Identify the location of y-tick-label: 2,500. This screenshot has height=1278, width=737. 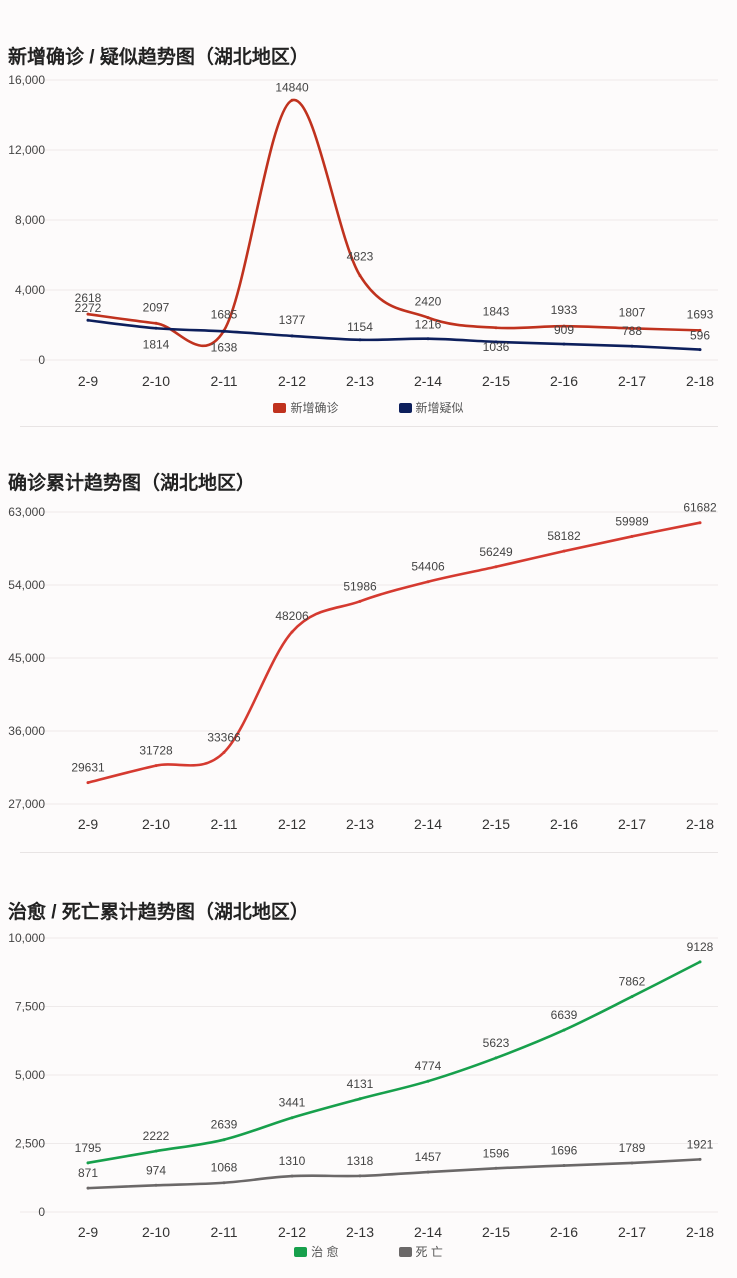
(30, 1144).